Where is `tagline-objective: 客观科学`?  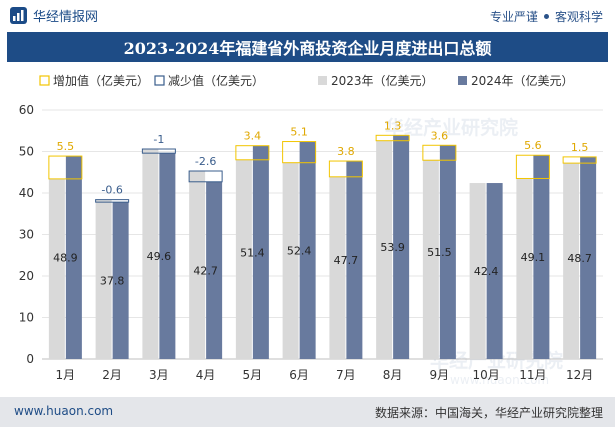 tagline-objective: 客观科学 is located at coordinates (578, 17).